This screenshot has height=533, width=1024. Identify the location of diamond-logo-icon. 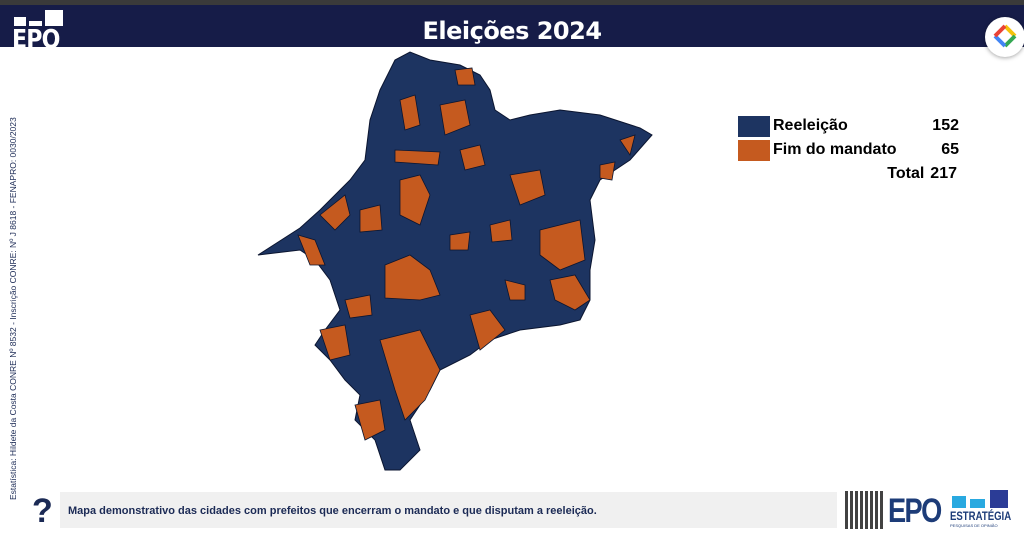
(1005, 36).